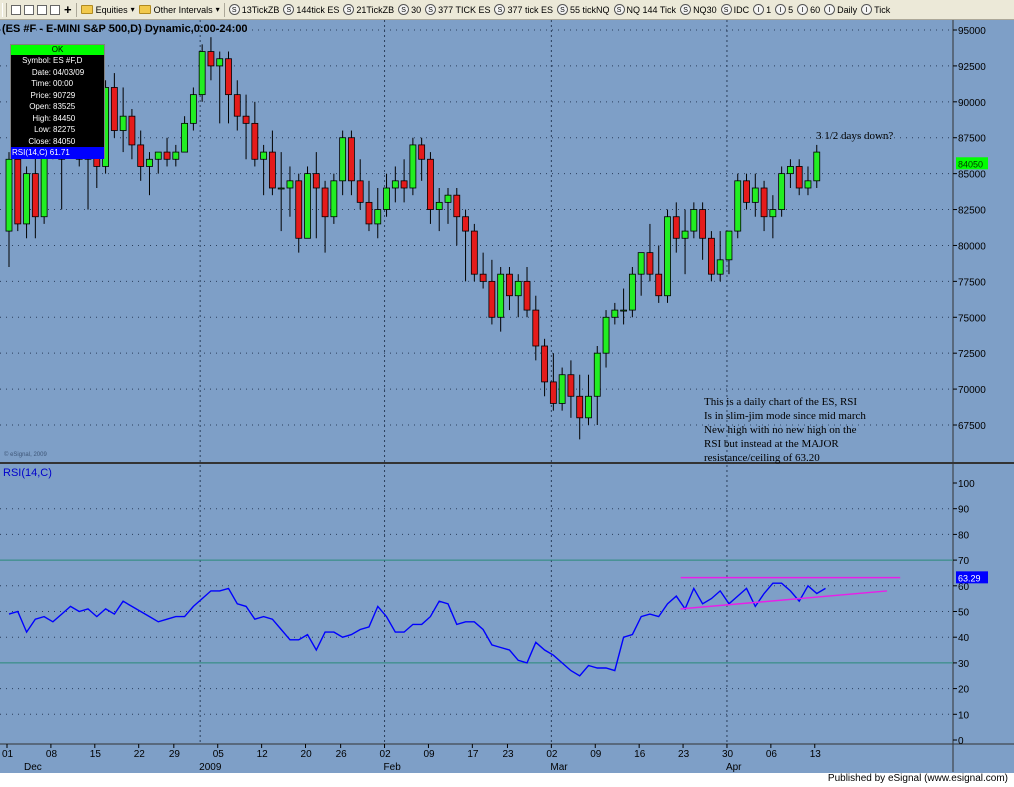  What do you see at coordinates (55, 9) in the screenshot?
I see `save-icon` at bounding box center [55, 9].